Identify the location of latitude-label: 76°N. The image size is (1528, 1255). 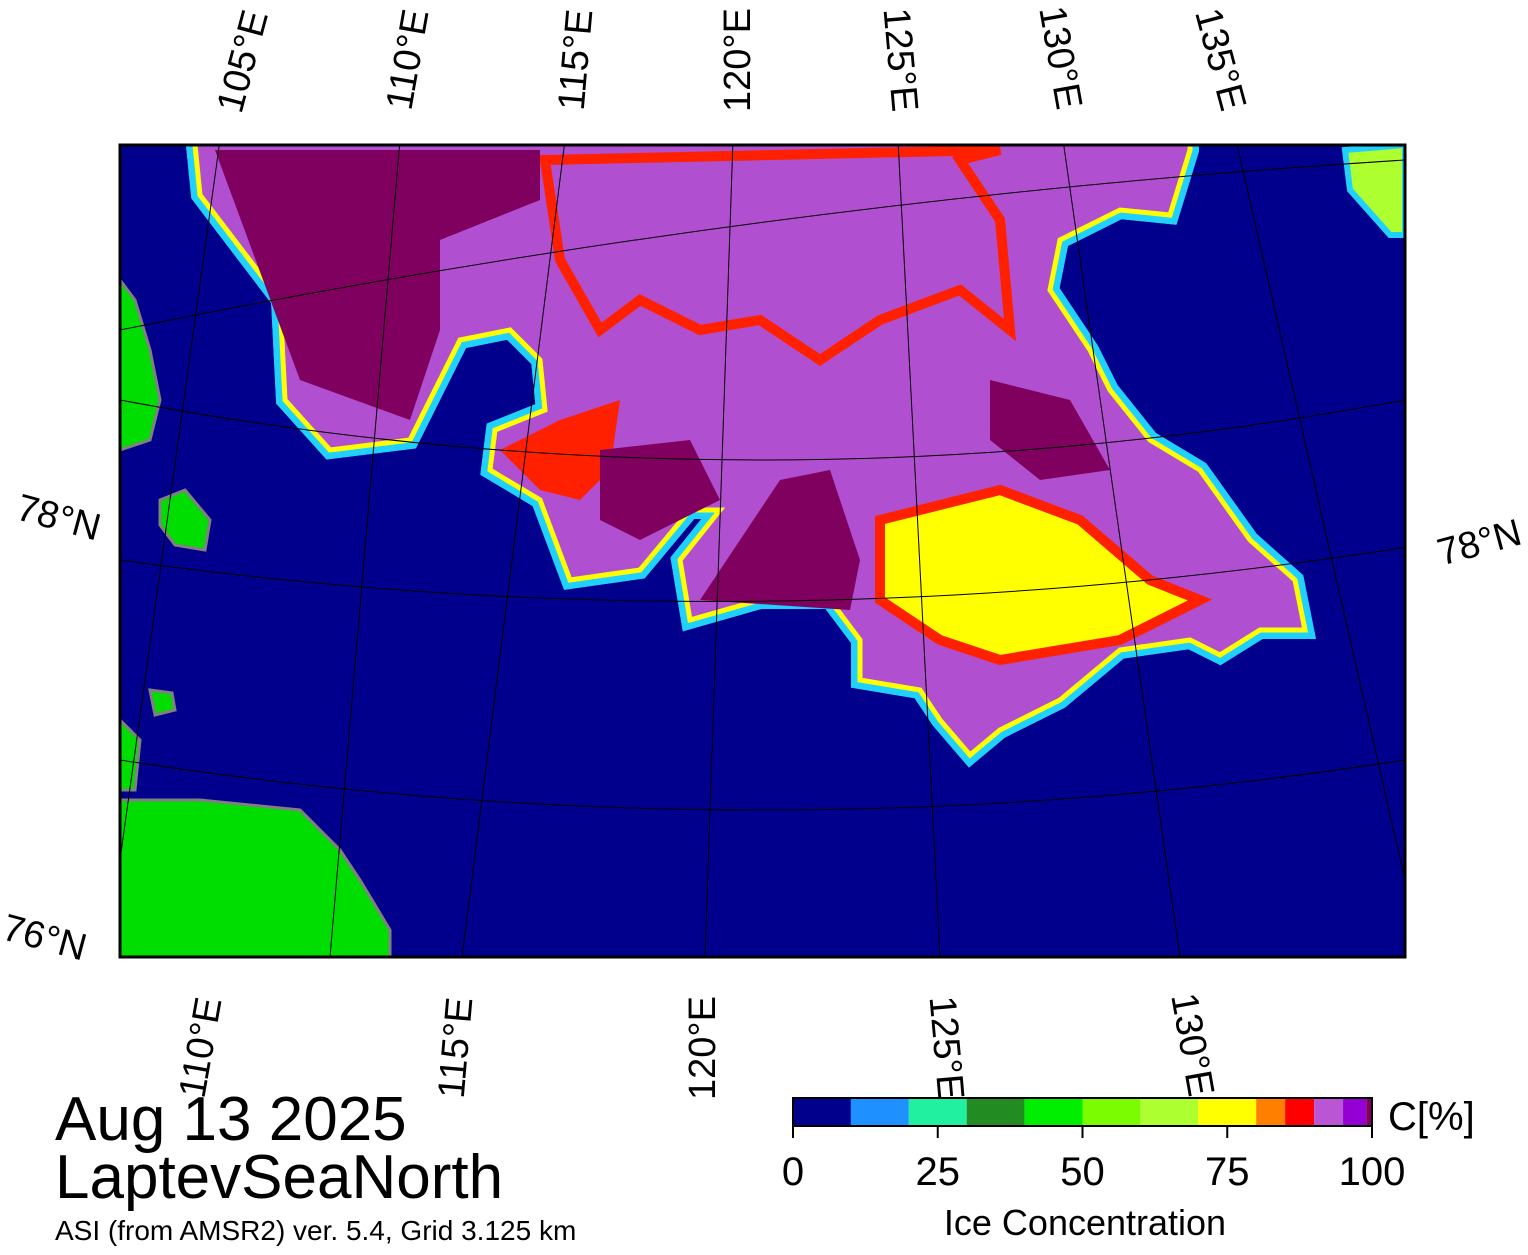
(45, 938).